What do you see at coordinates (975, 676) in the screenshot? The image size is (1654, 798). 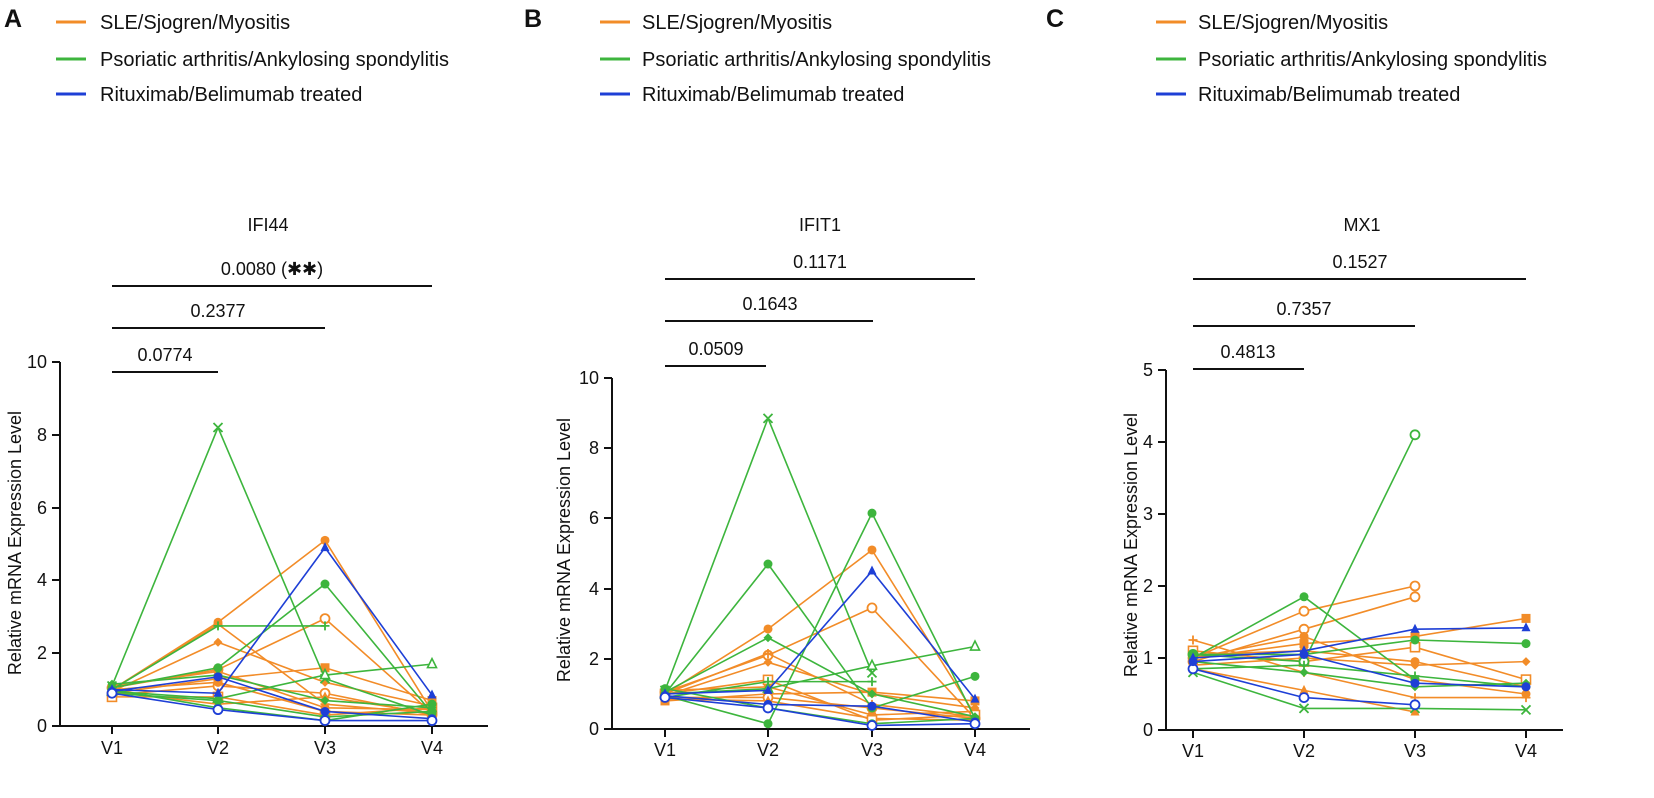 I see `data-point-b-psa-11-v4` at bounding box center [975, 676].